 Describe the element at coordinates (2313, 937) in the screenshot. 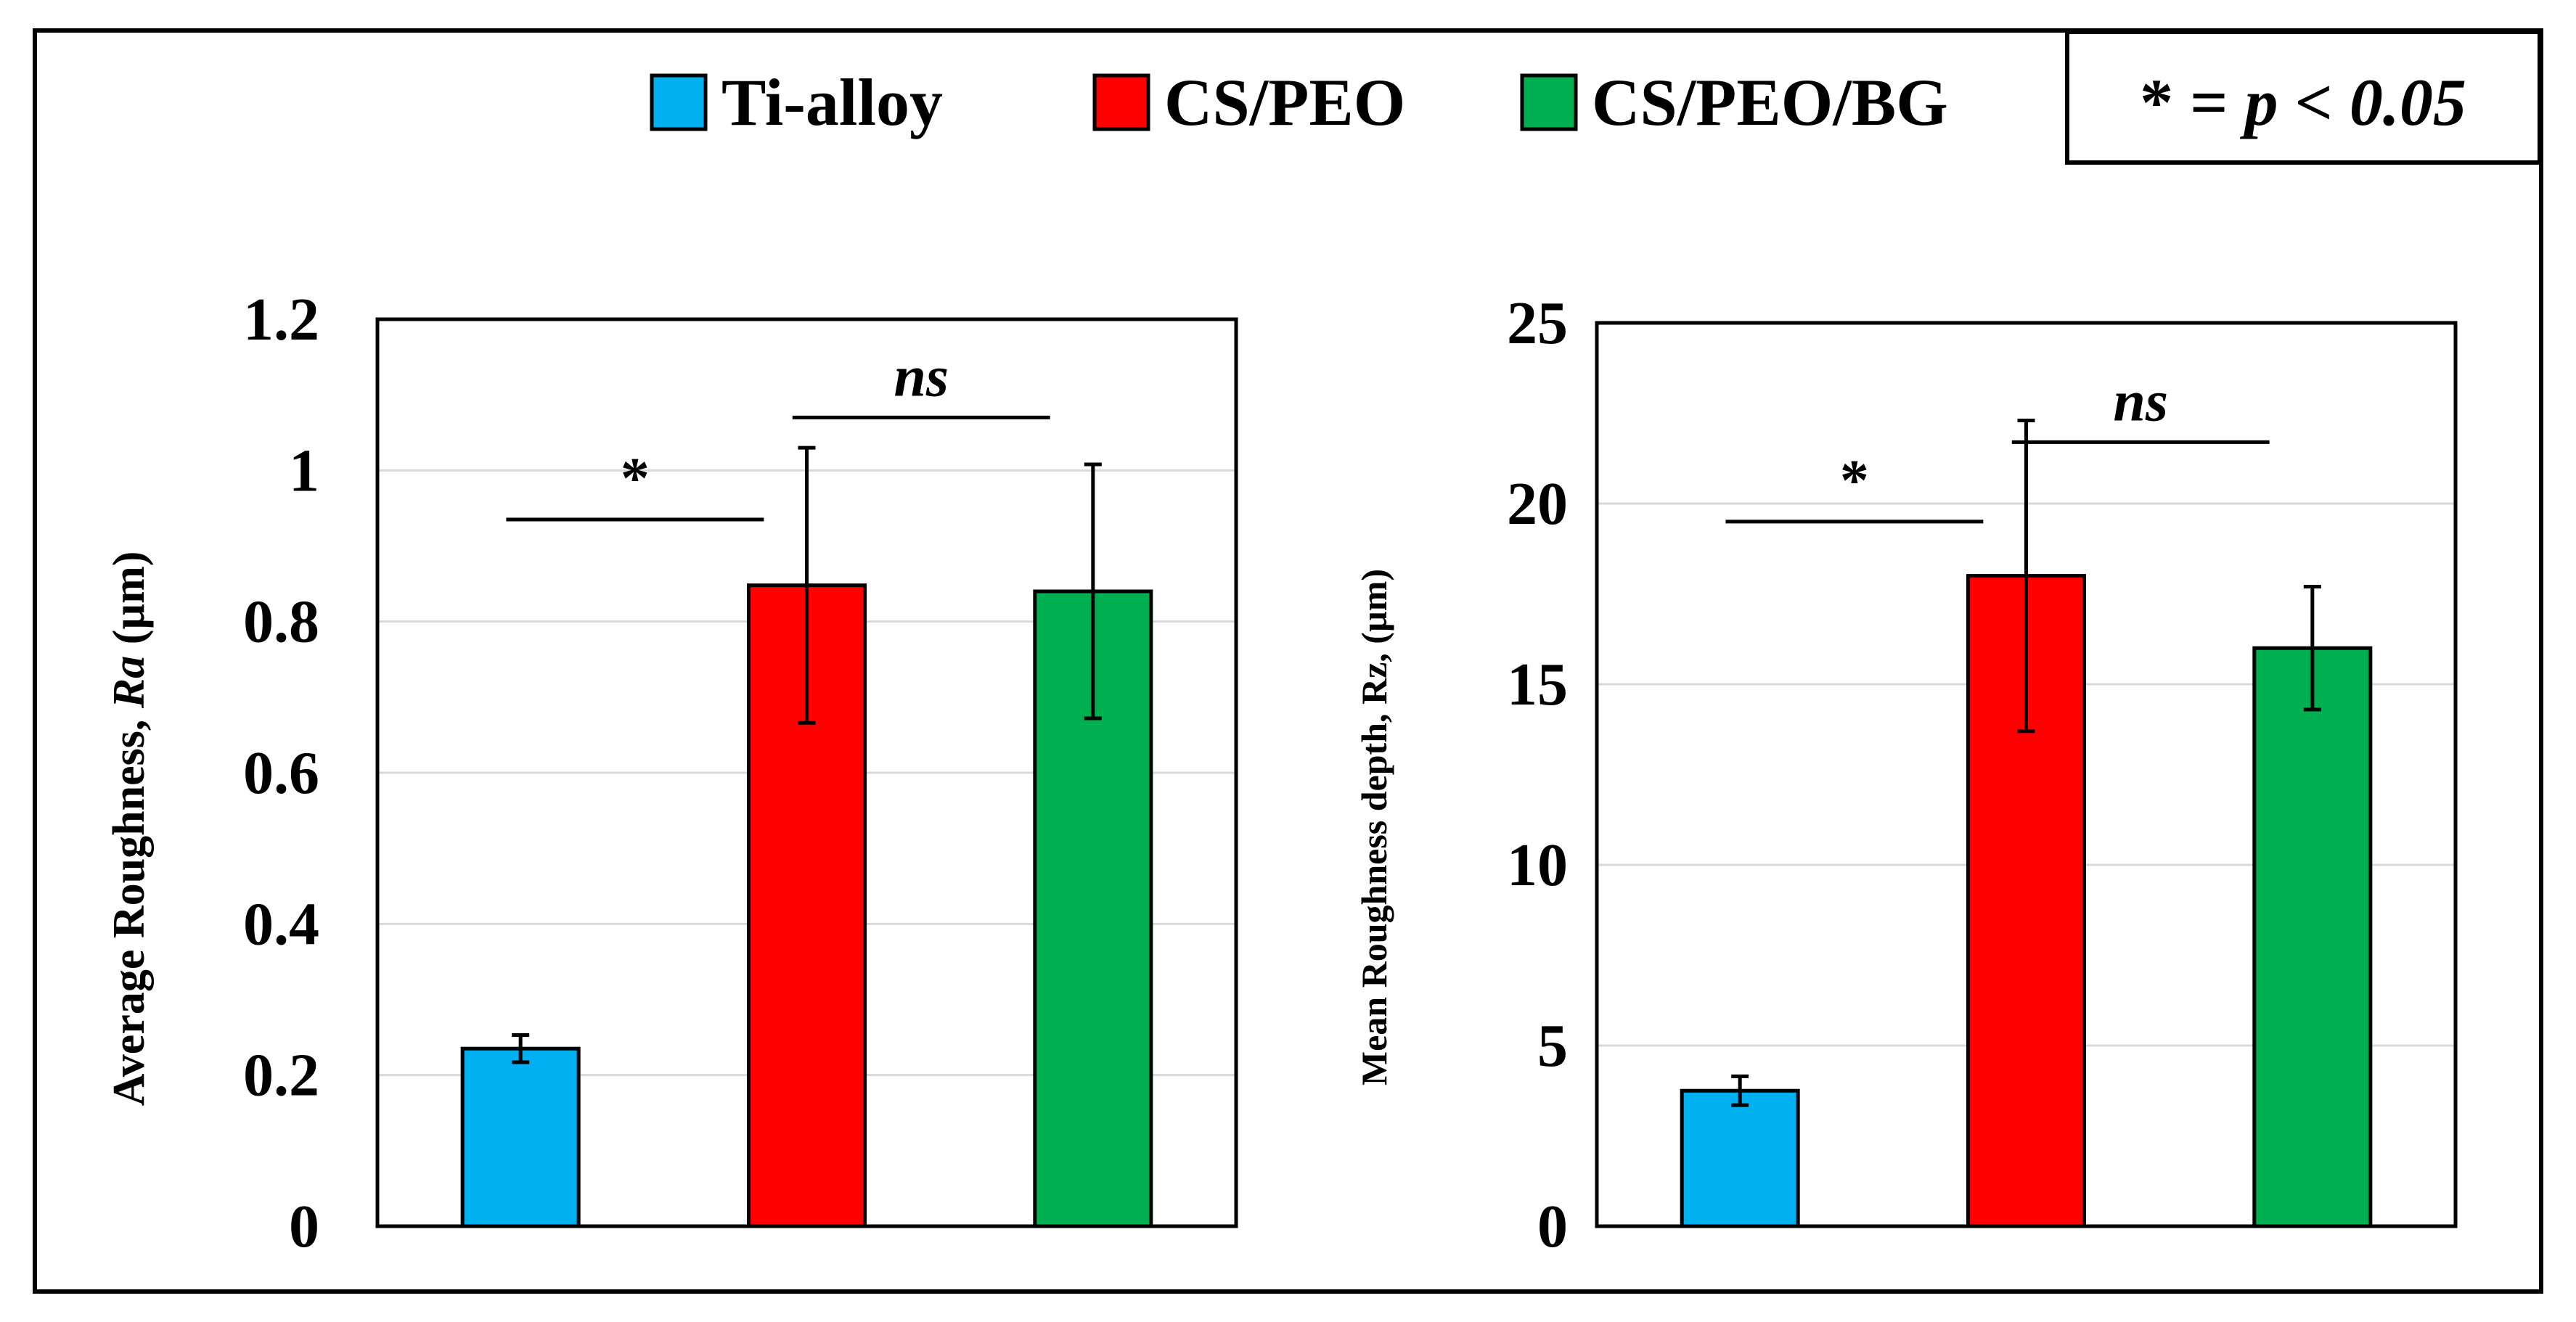

I see `bar-cs-peo-bg` at that location.